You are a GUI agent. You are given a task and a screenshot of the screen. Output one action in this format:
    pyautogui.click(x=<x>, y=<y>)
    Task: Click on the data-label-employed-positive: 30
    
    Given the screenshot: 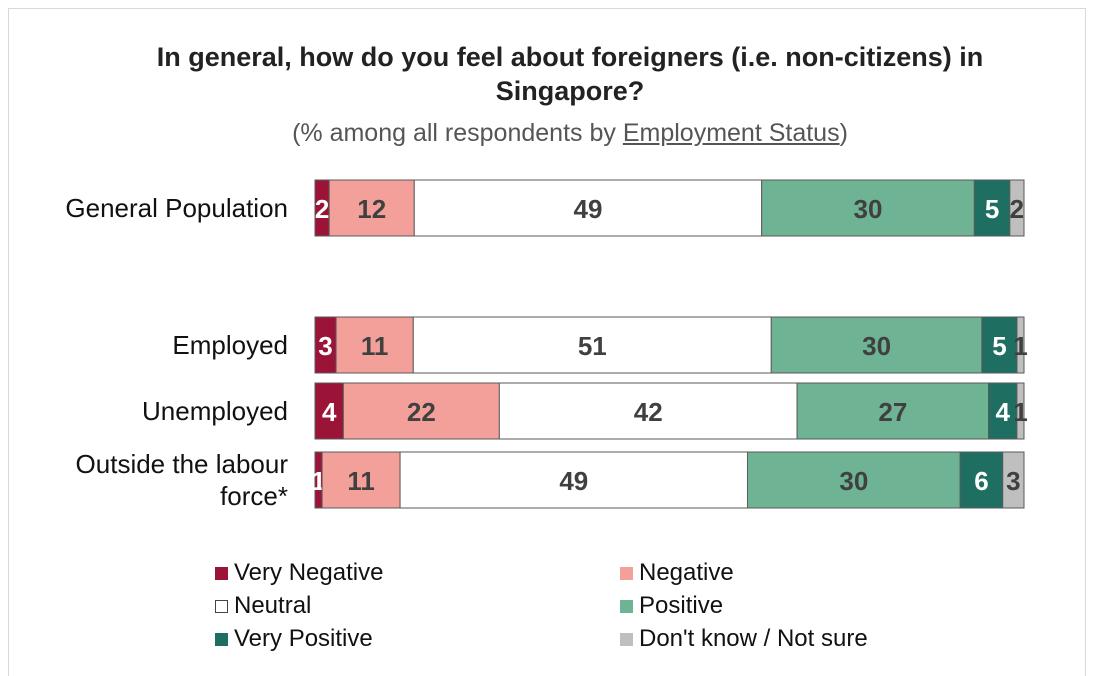 What is the action you would take?
    pyautogui.click(x=876, y=346)
    